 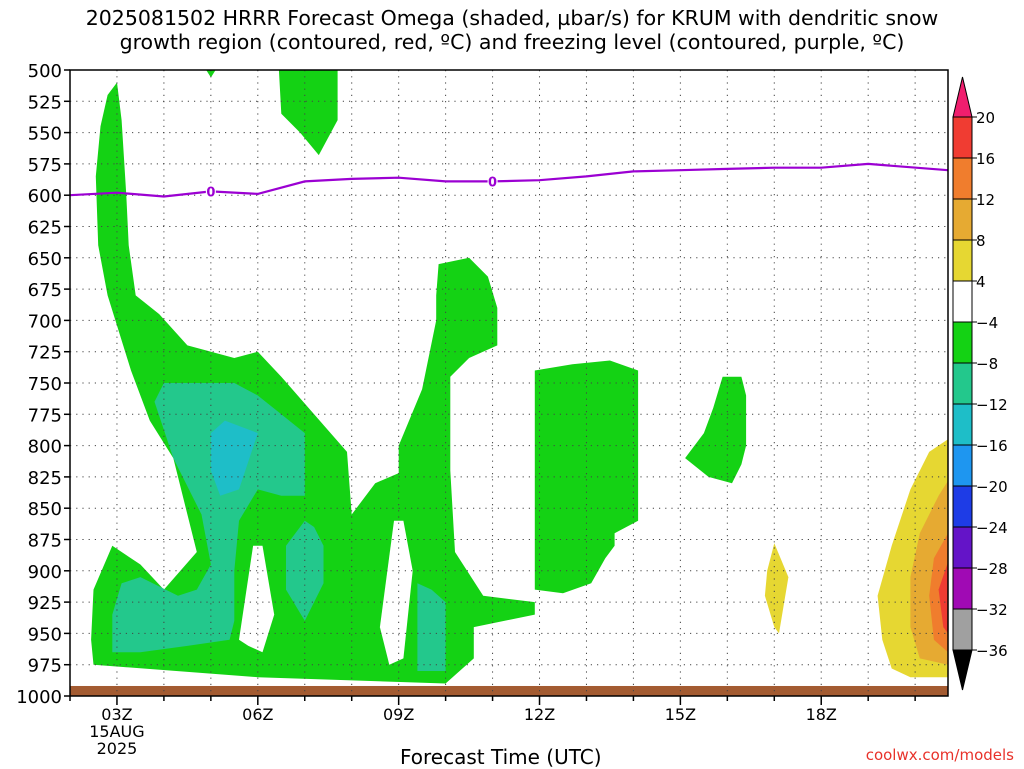 What do you see at coordinates (305, 570) in the screenshot?
I see `shade-omega-minus-8-b` at bounding box center [305, 570].